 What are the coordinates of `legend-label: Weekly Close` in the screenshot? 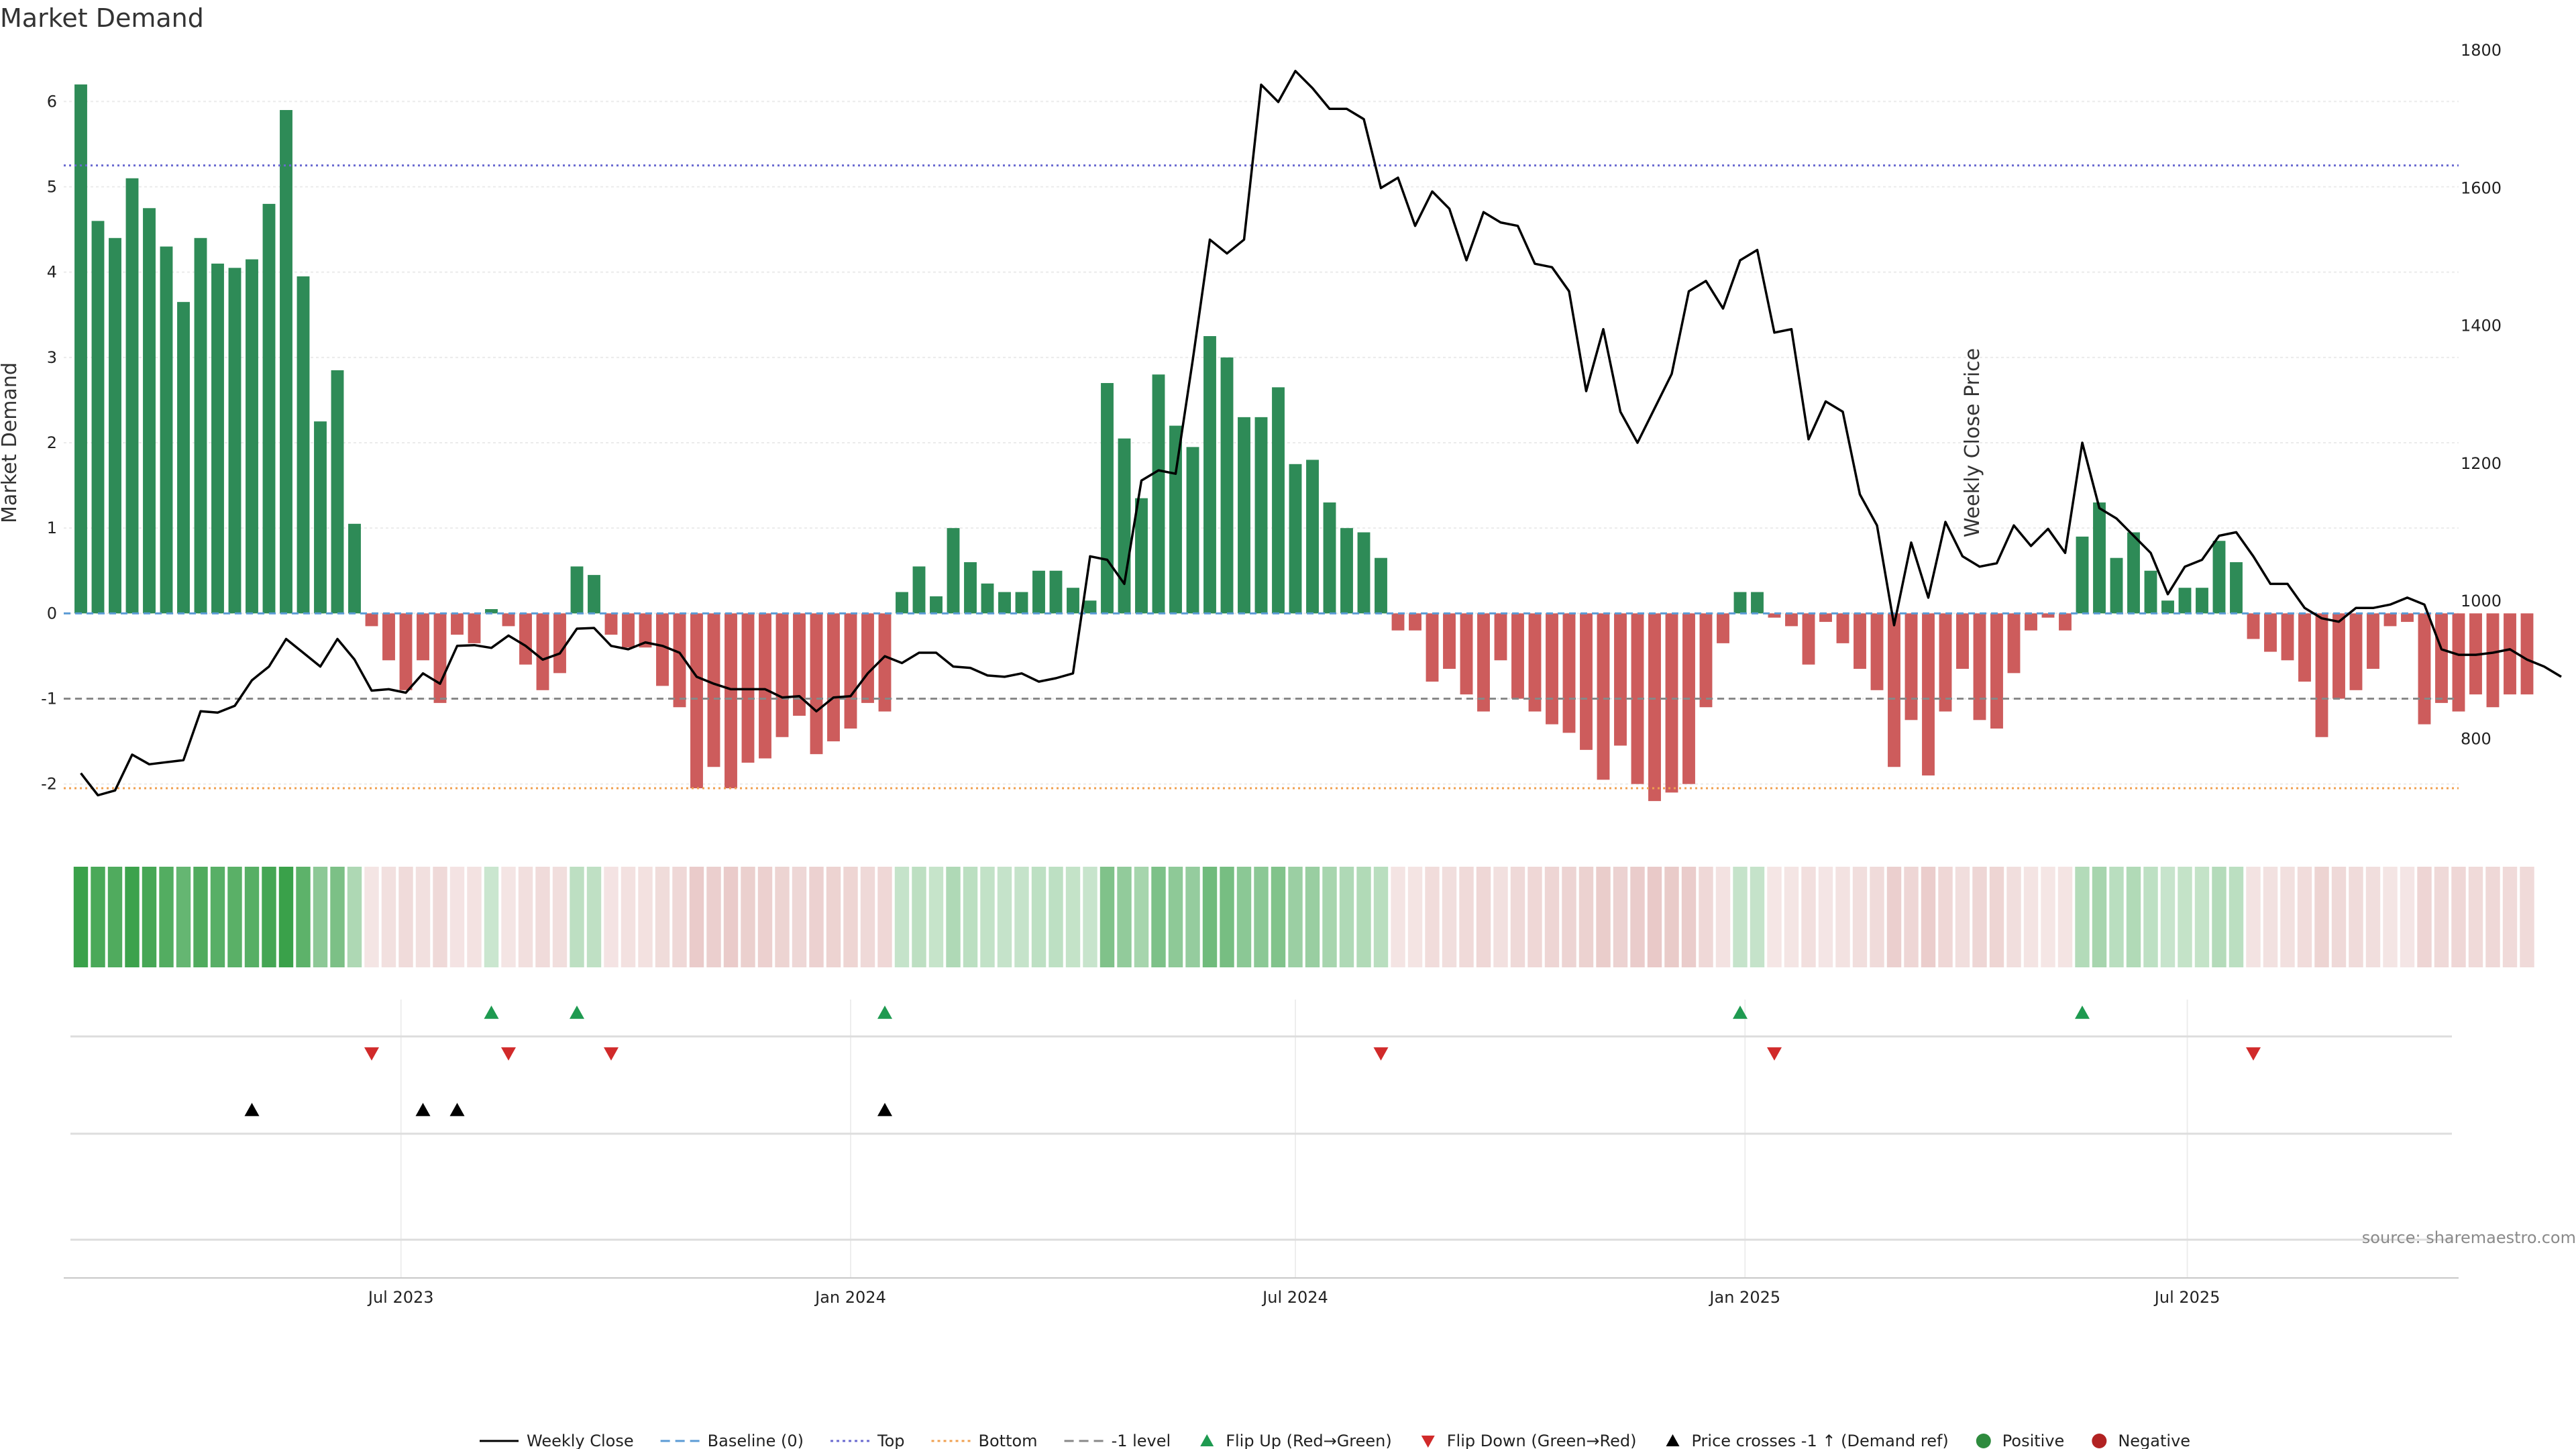 It's located at (580, 1440).